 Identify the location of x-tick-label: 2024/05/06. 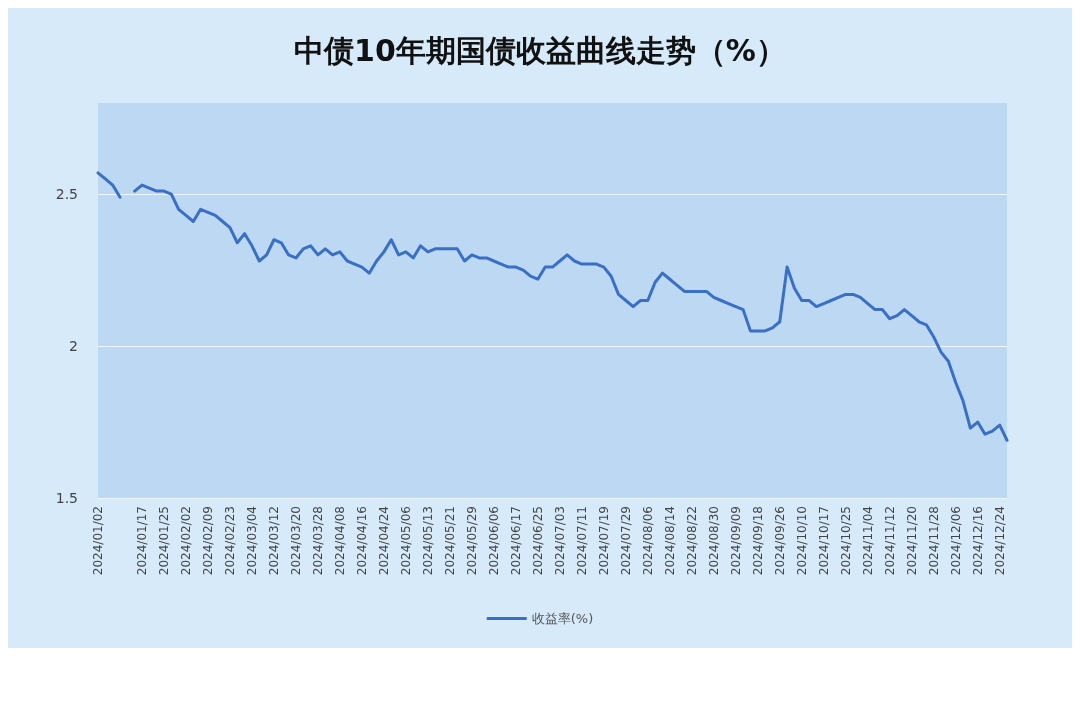
(405, 541).